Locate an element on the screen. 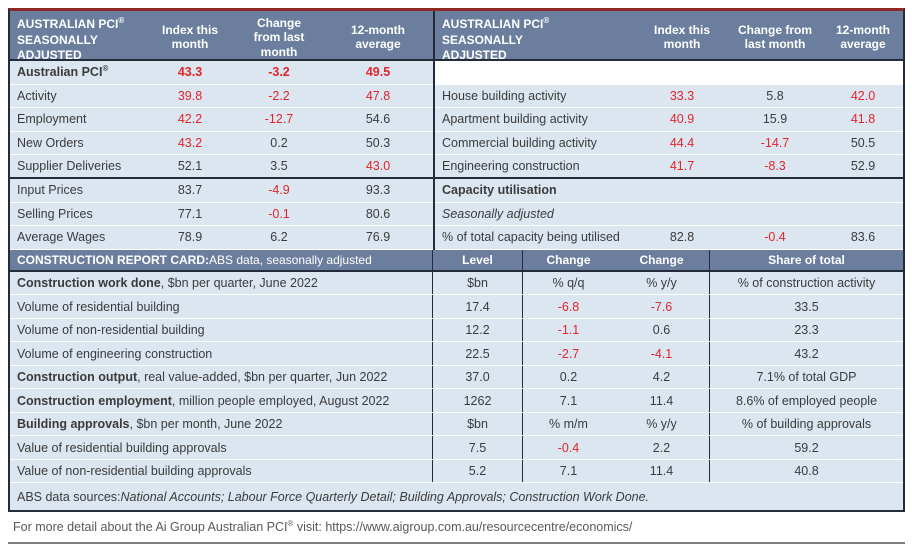  value-cell: -14.7 is located at coordinates (775, 143).